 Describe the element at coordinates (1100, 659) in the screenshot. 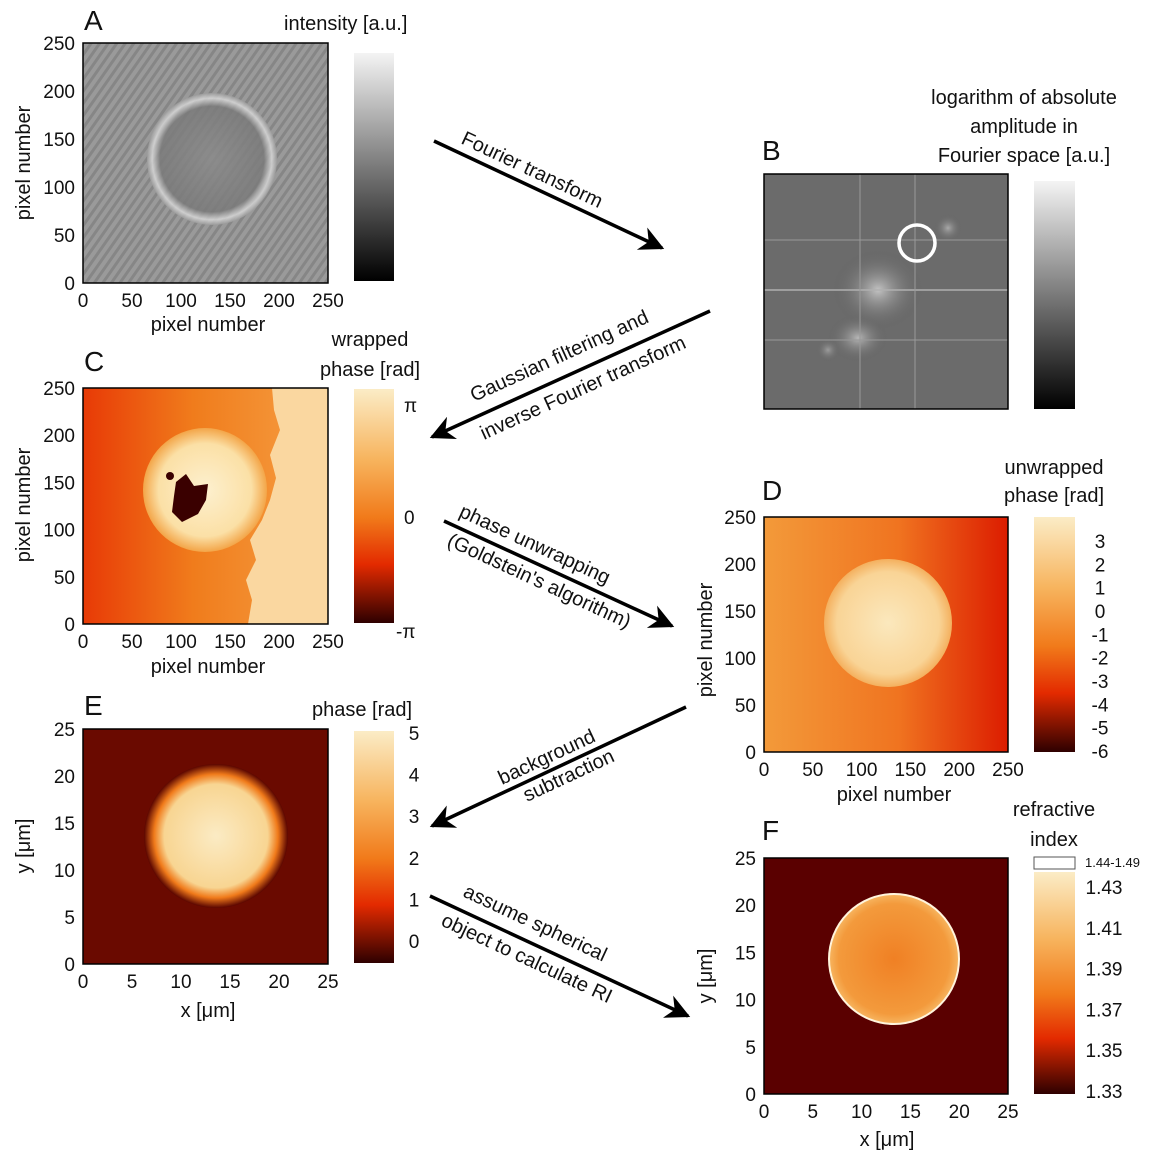

I see `colorbar-tick-label: -2` at that location.